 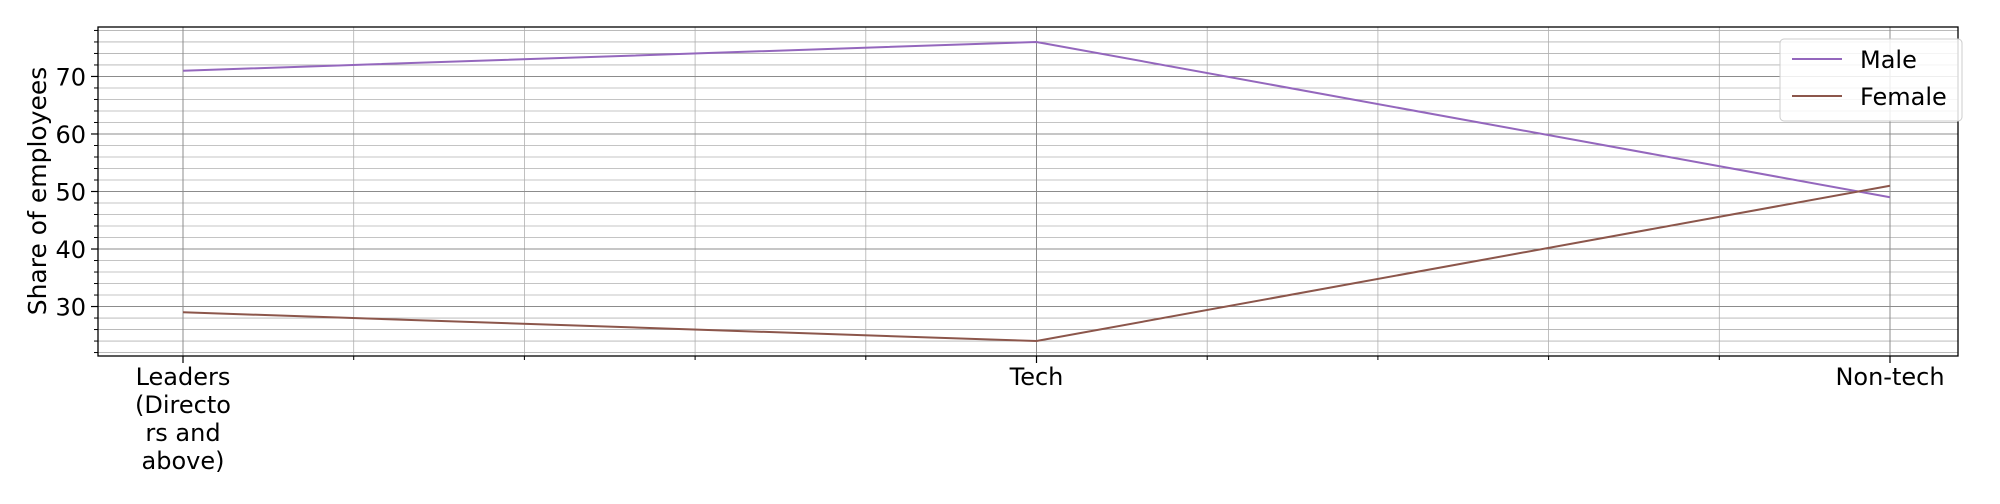 I want to click on y-axis: 30 40 50 60 70, so click(x=76, y=191).